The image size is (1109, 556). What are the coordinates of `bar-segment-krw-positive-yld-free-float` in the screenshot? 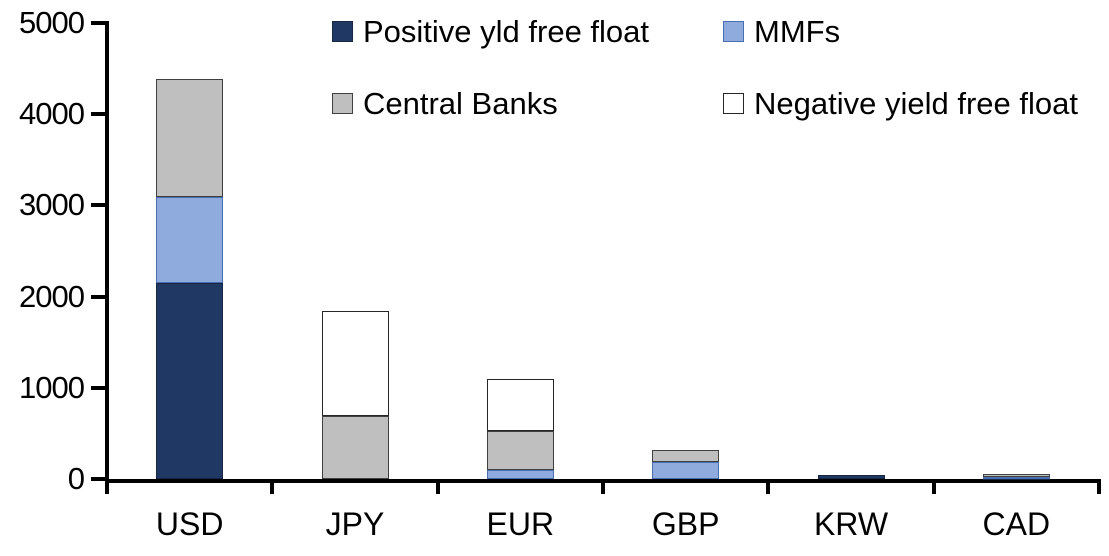 It's located at (851, 477).